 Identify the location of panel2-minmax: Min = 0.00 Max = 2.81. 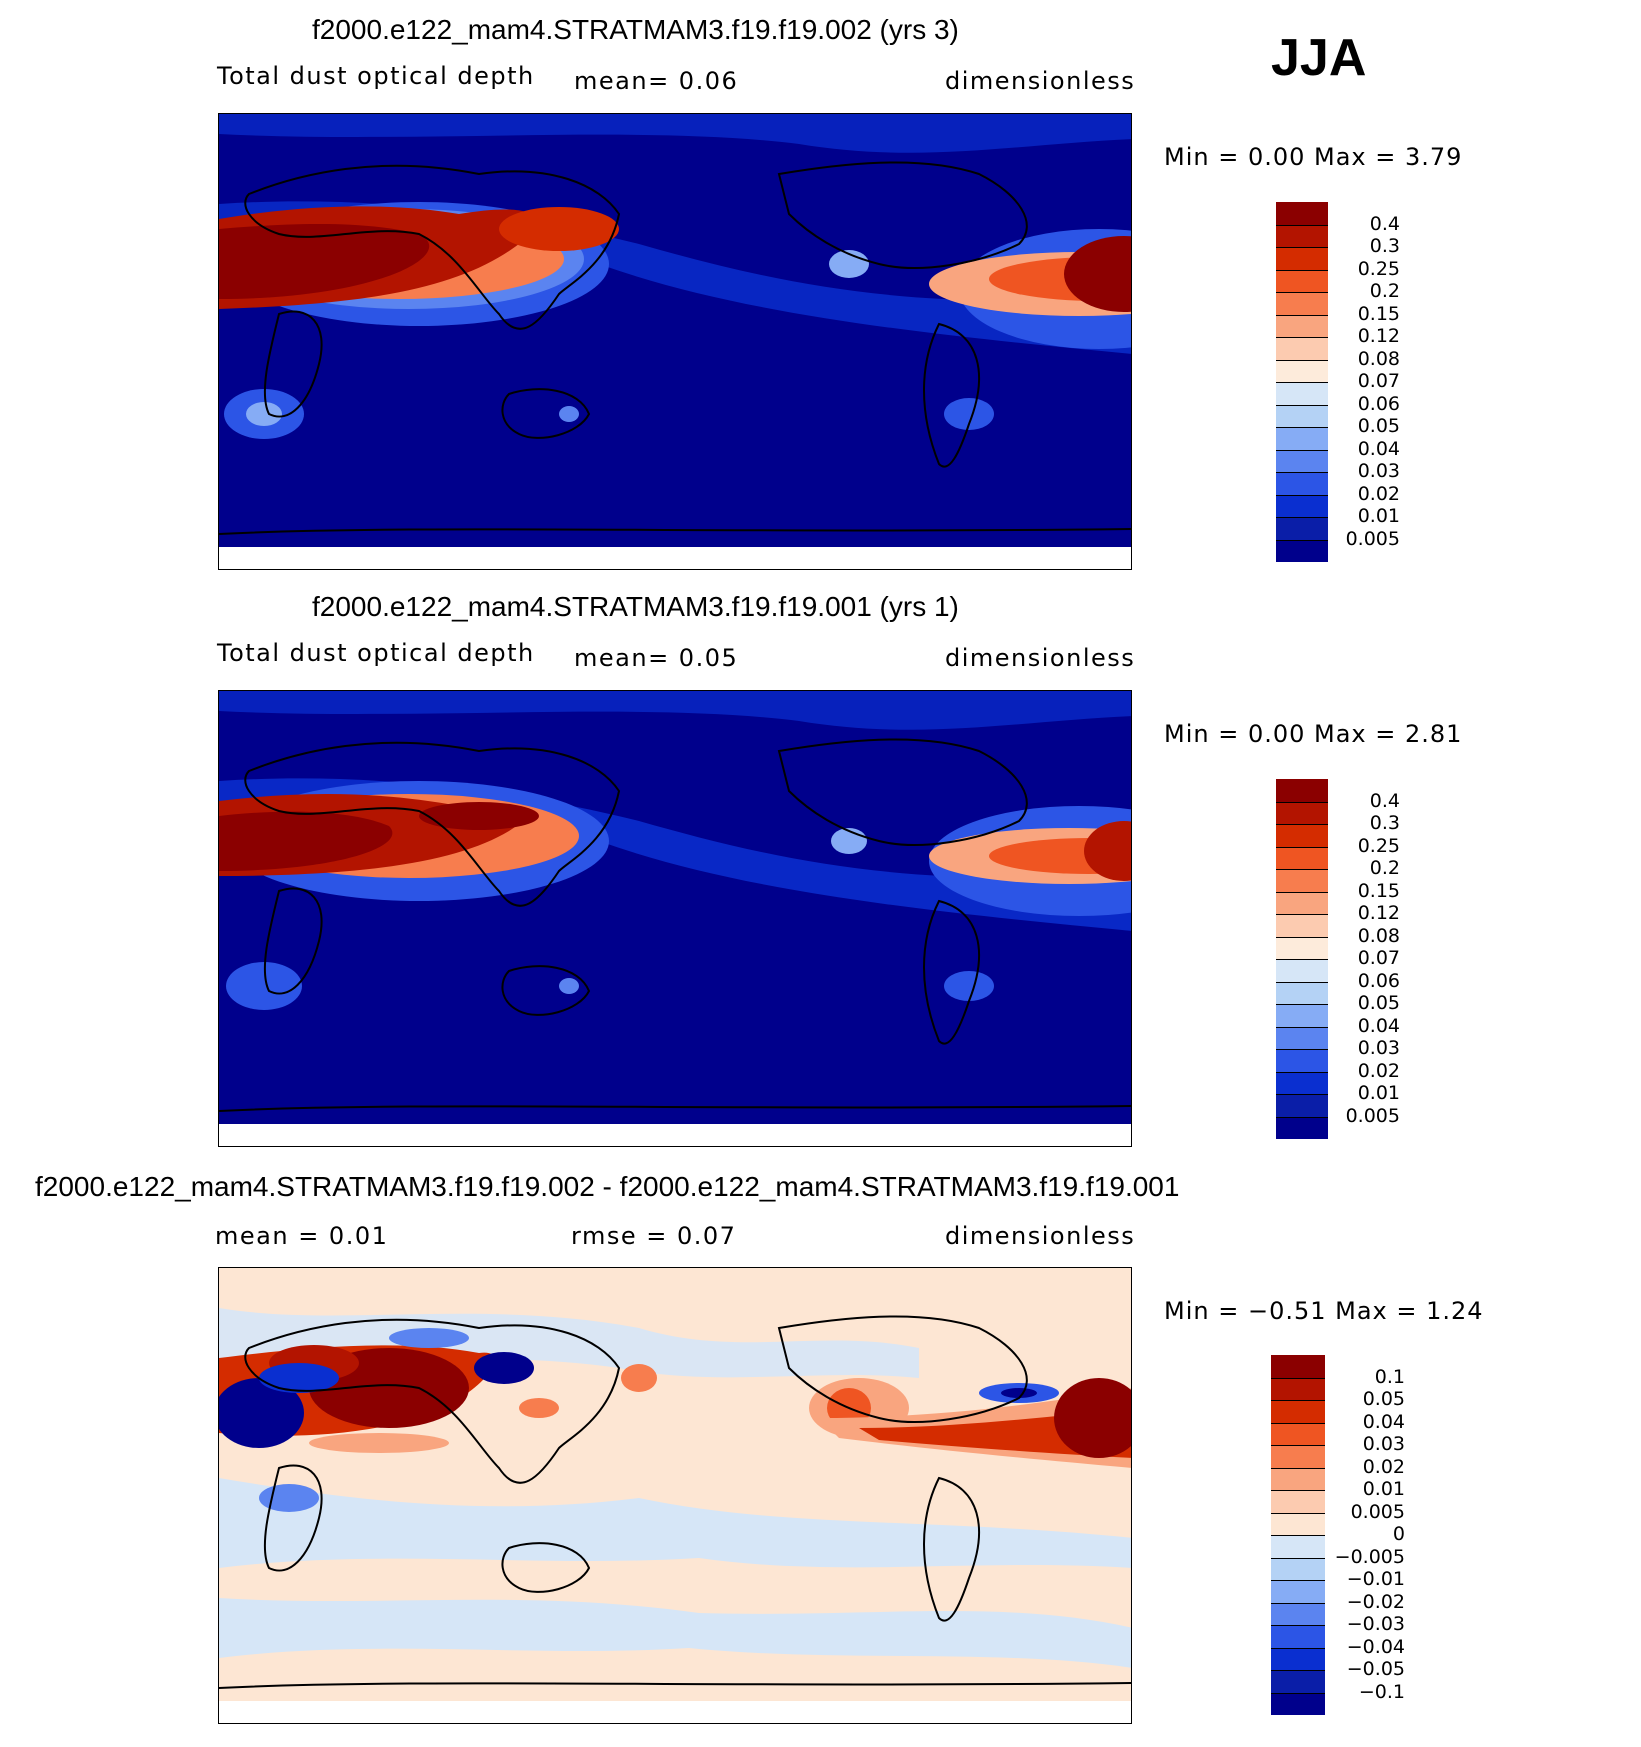
(1313, 734).